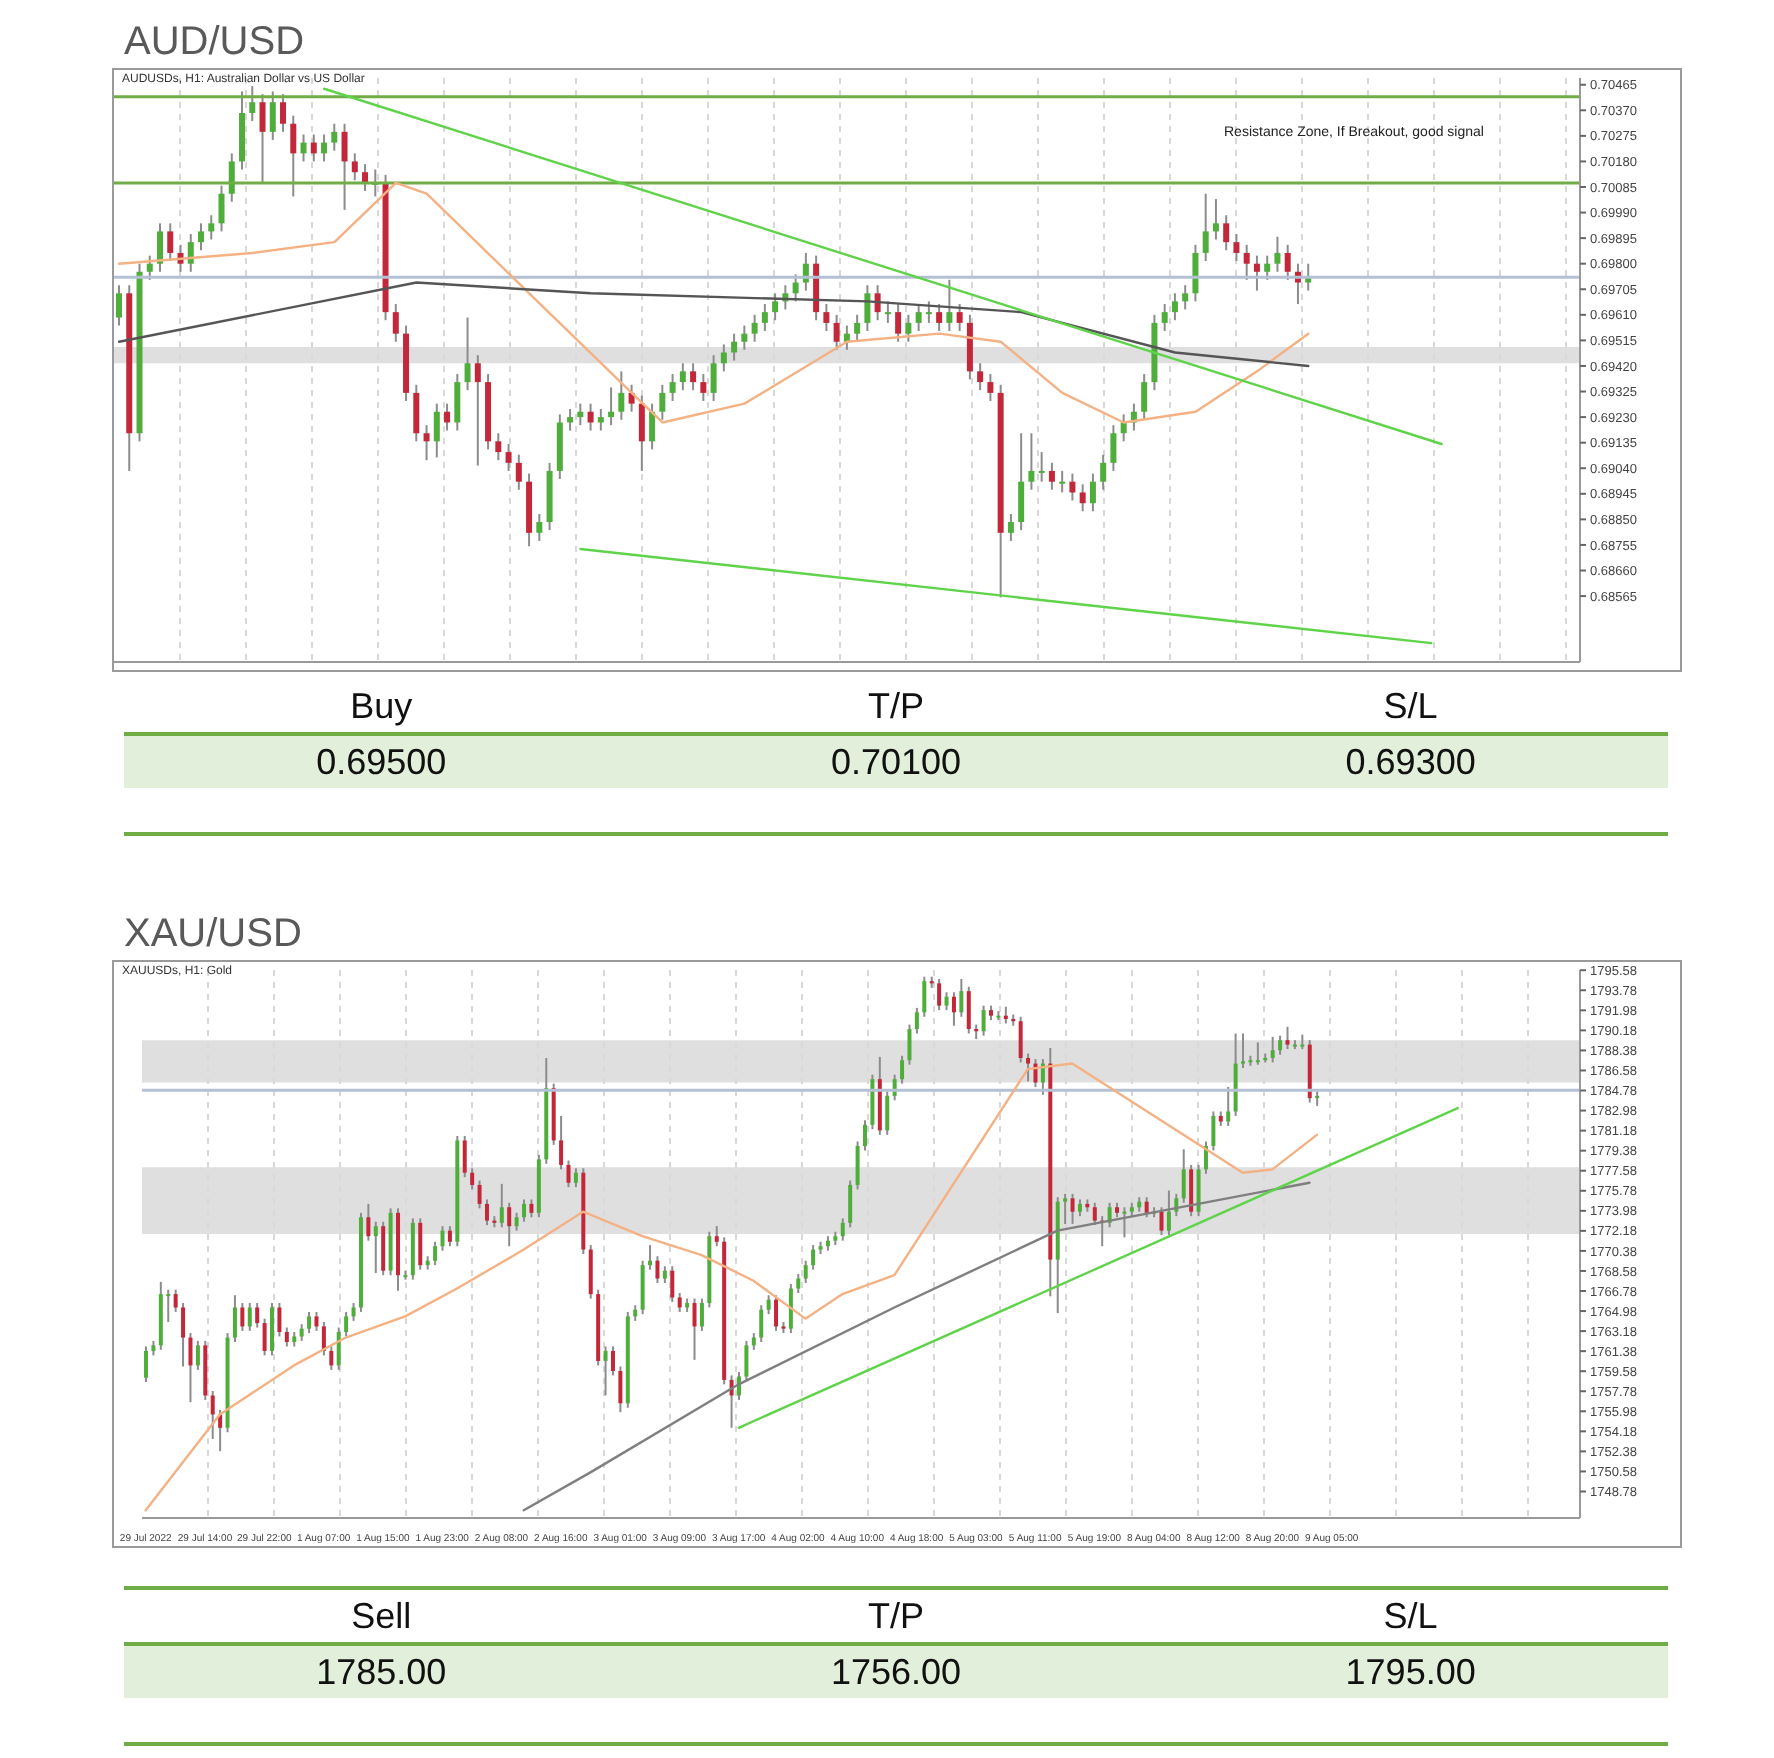 This screenshot has width=1774, height=1758. Describe the element at coordinates (895, 1617) in the screenshot. I see `category-label: T/P` at that location.